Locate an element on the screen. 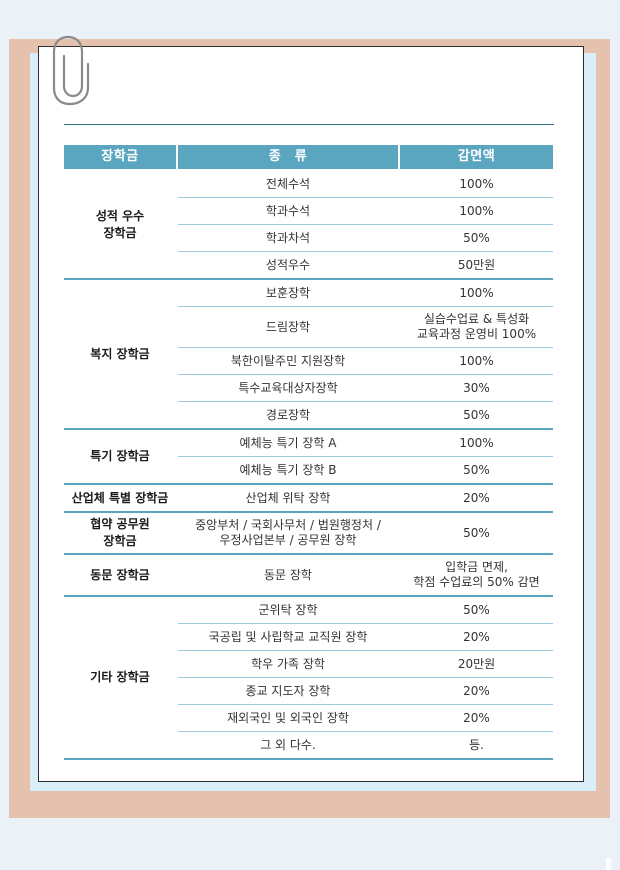 The width and height of the screenshot is (620, 870). table-group: 산업체 특별 장학금 산업체 위탁 장학 20% is located at coordinates (308, 499).